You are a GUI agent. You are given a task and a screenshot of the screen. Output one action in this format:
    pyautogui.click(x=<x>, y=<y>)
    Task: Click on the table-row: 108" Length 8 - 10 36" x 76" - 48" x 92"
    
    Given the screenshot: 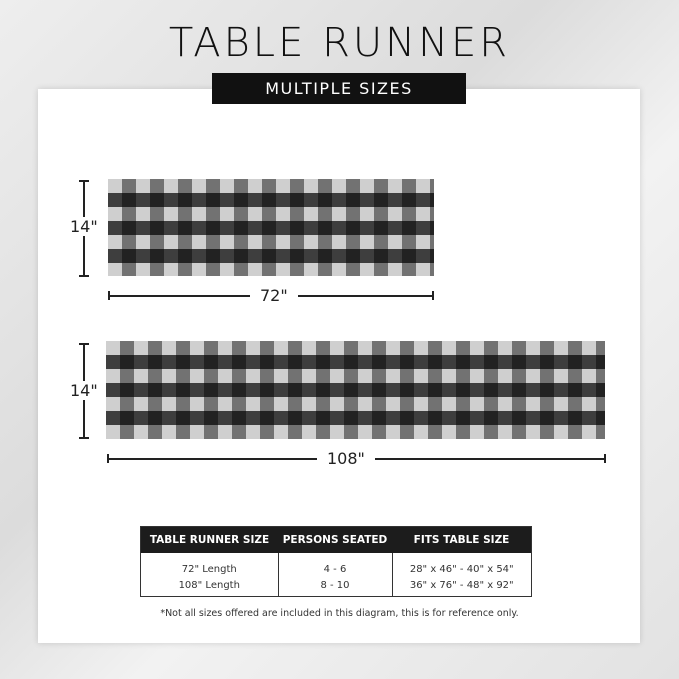 What is the action you would take?
    pyautogui.click(x=336, y=586)
    